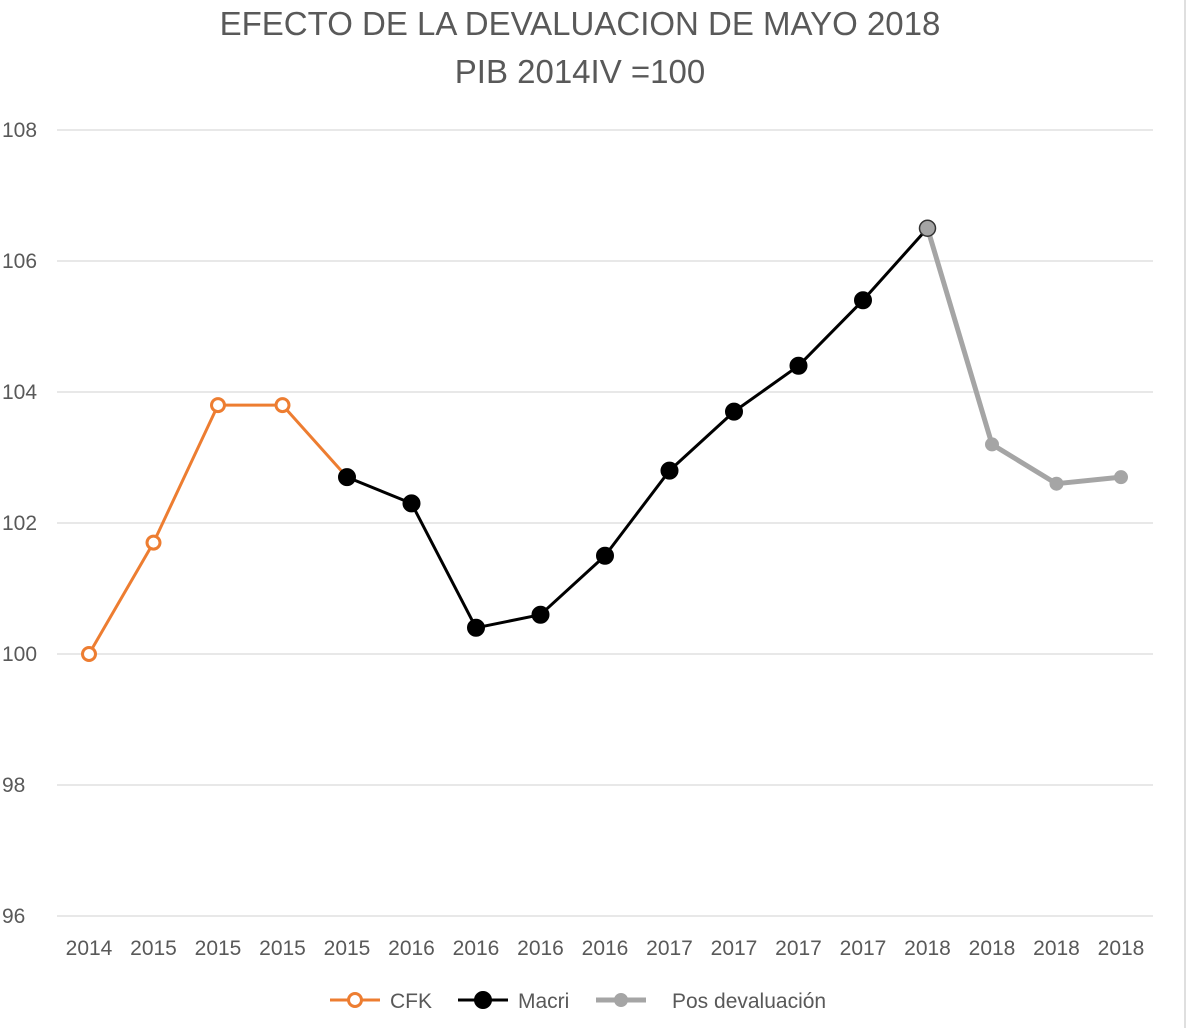  Describe the element at coordinates (580, 23) in the screenshot. I see `chart-title: EFECTO DE LA DEVALUACION DE MAYO 2018` at that location.